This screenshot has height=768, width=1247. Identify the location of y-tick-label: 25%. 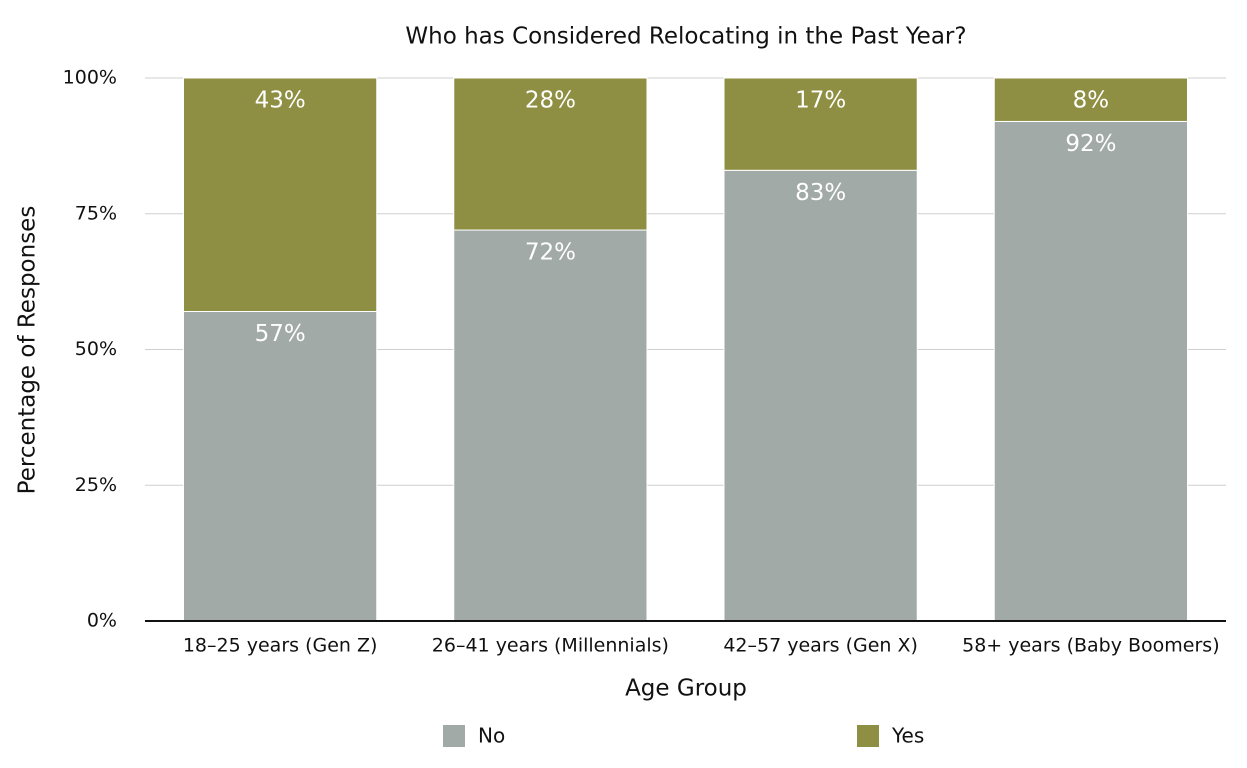
(96, 485).